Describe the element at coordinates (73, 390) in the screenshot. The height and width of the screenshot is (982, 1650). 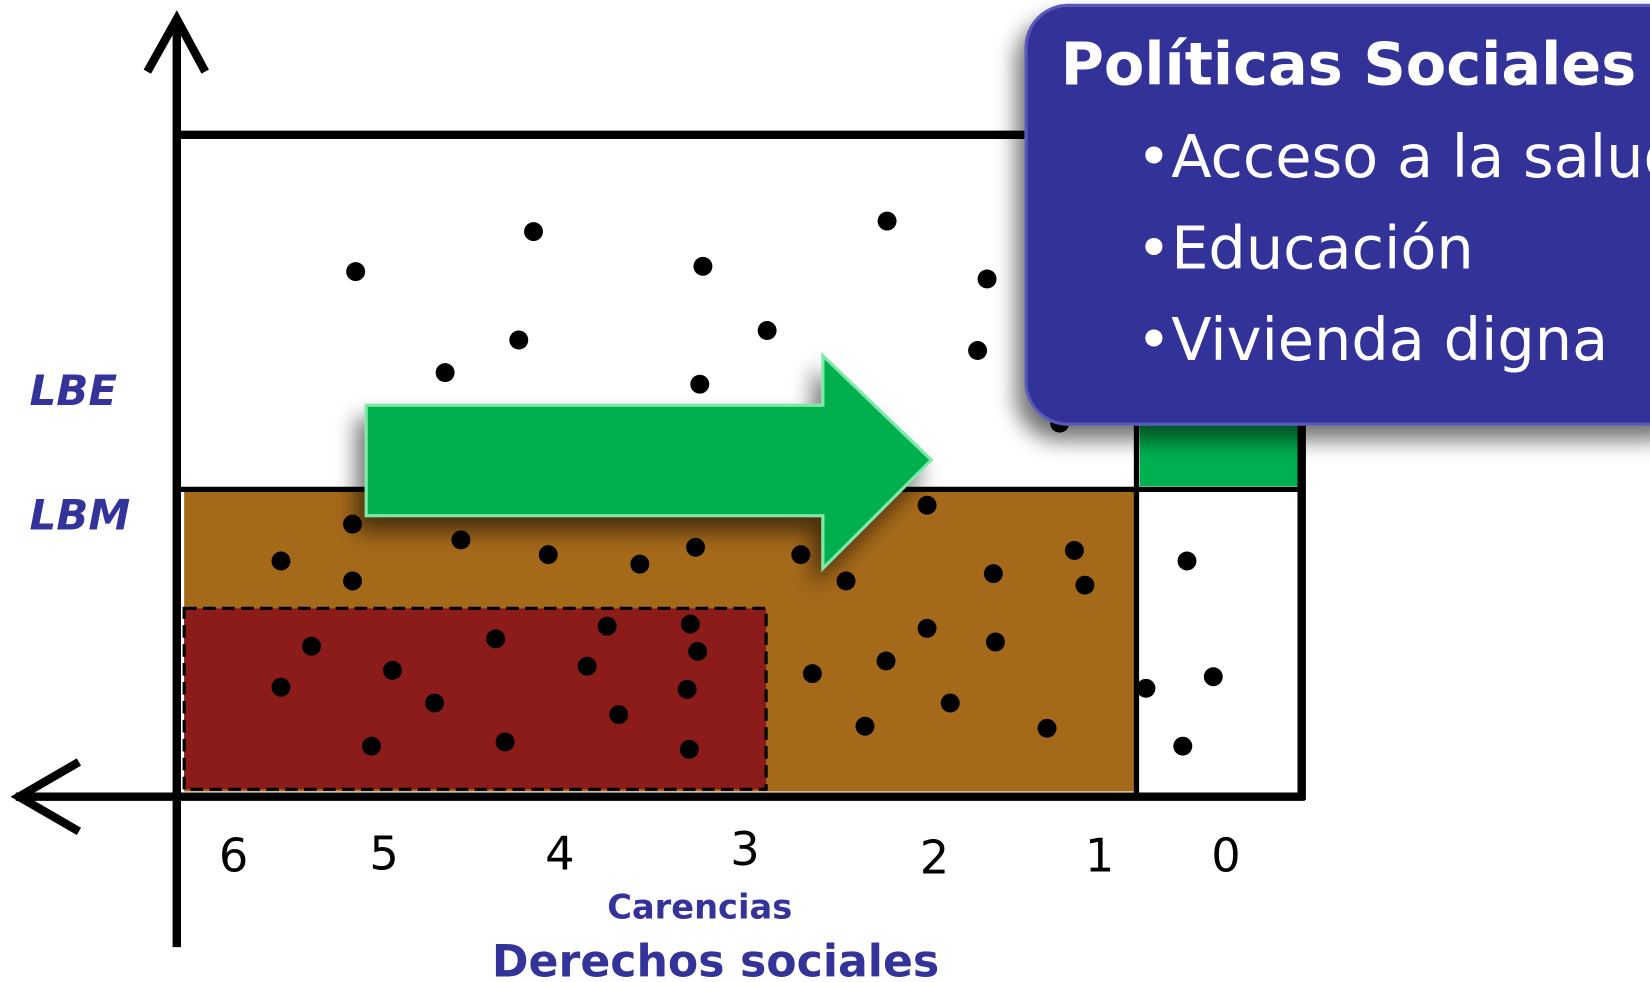
I see `lbe-label: LBE` at that location.